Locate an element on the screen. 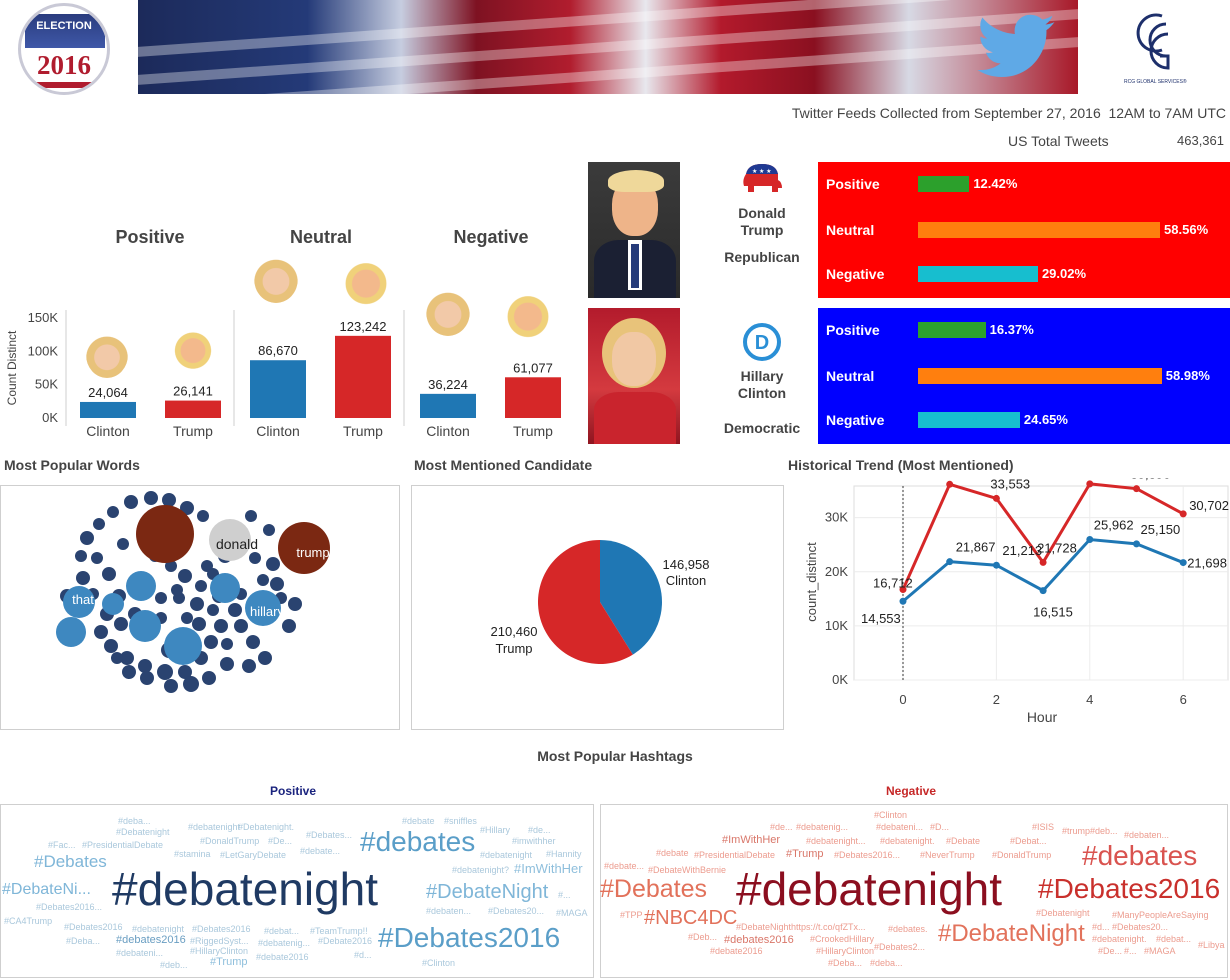 The width and height of the screenshot is (1230, 980). positive-hashtag-cloud-box is located at coordinates (297, 891).